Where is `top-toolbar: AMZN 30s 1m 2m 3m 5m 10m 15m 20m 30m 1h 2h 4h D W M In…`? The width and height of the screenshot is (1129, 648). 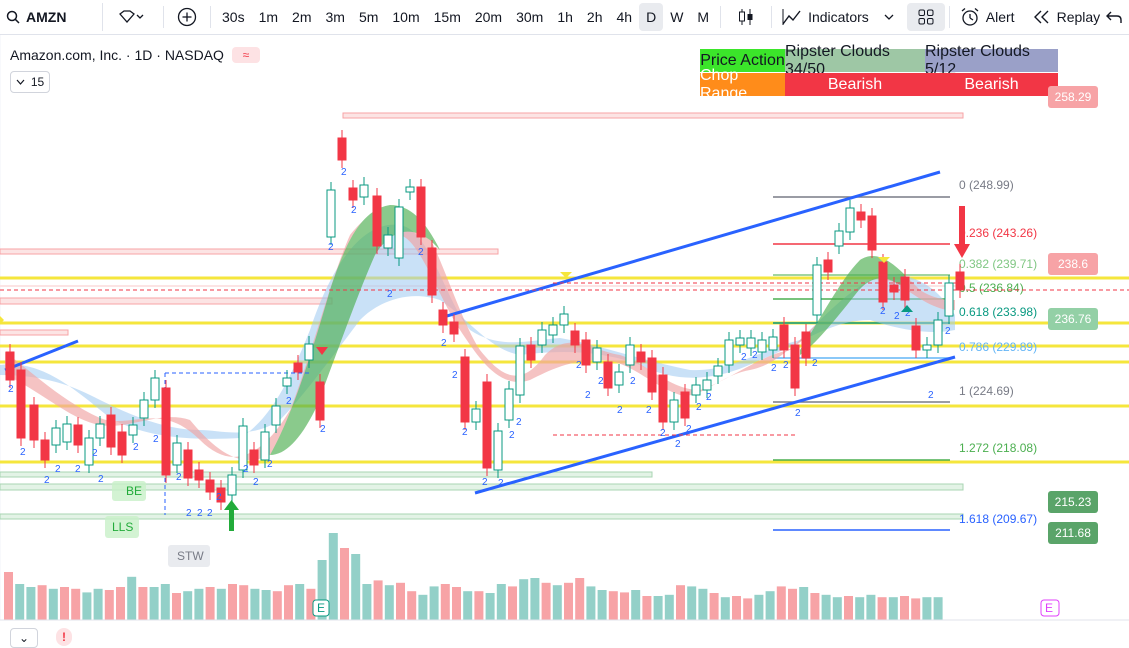 top-toolbar: AMZN 30s 1m 2m 3m 5m 10m 15m 20m 30m 1h 2h 4h D W M In… is located at coordinates (564, 17).